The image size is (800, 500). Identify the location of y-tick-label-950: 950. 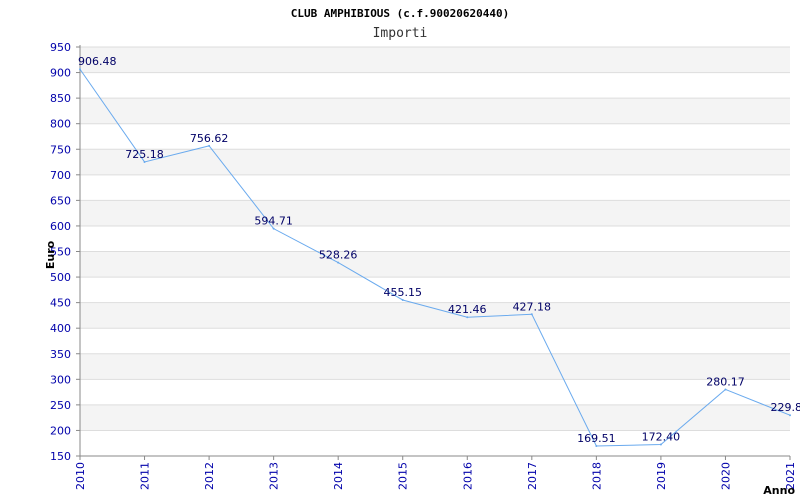
(60, 47).